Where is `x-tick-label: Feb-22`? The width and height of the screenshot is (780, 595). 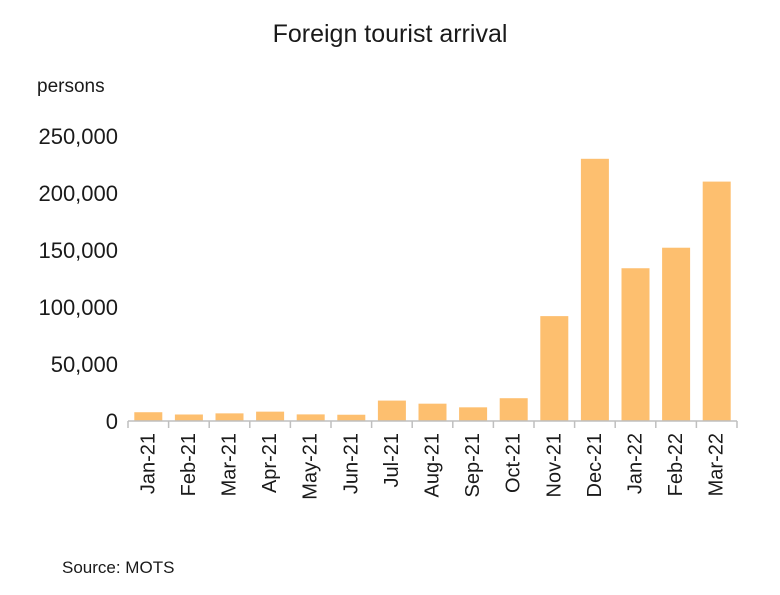
x-tick-label: Feb-22 is located at coordinates (676, 464).